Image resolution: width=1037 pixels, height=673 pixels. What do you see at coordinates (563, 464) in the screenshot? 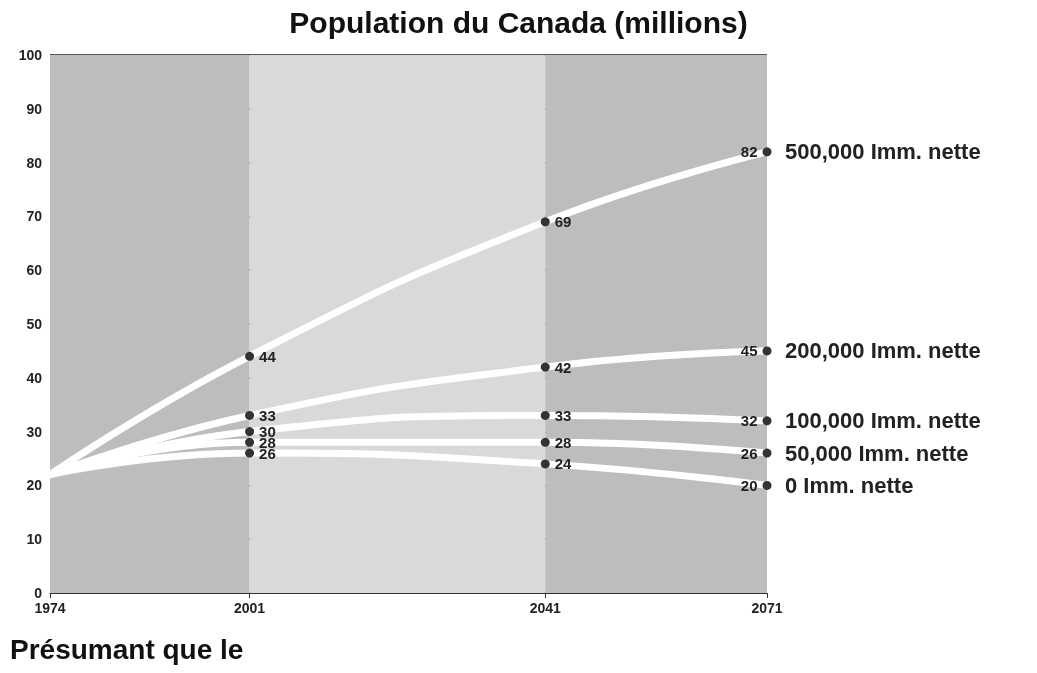
I see `data-label: 24` at bounding box center [563, 464].